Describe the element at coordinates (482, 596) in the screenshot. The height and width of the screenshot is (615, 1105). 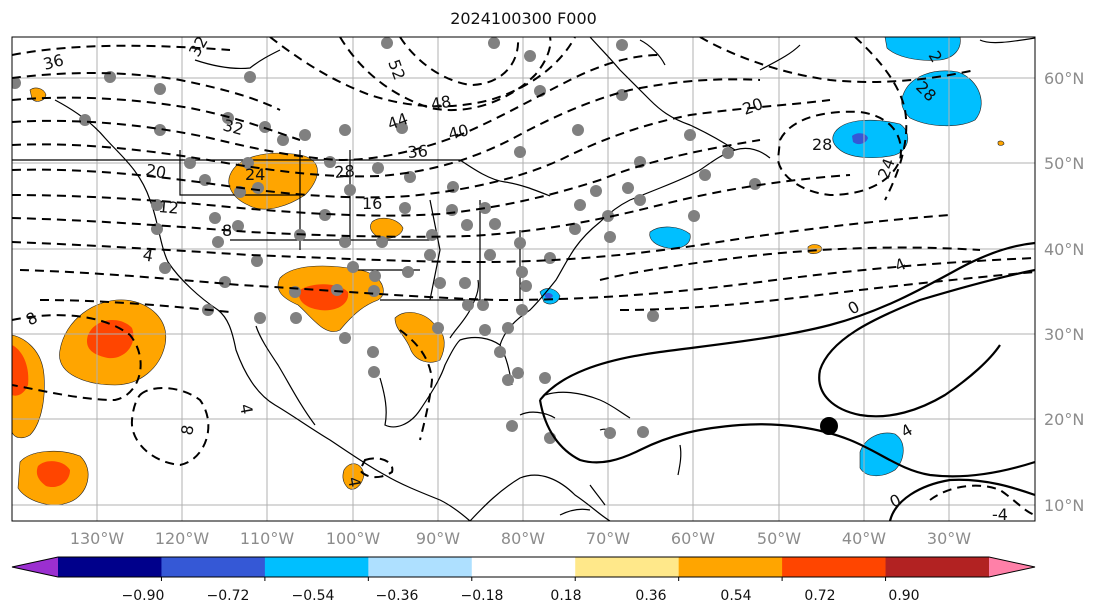
I see `colorbar-tick-label: −0.18` at that location.